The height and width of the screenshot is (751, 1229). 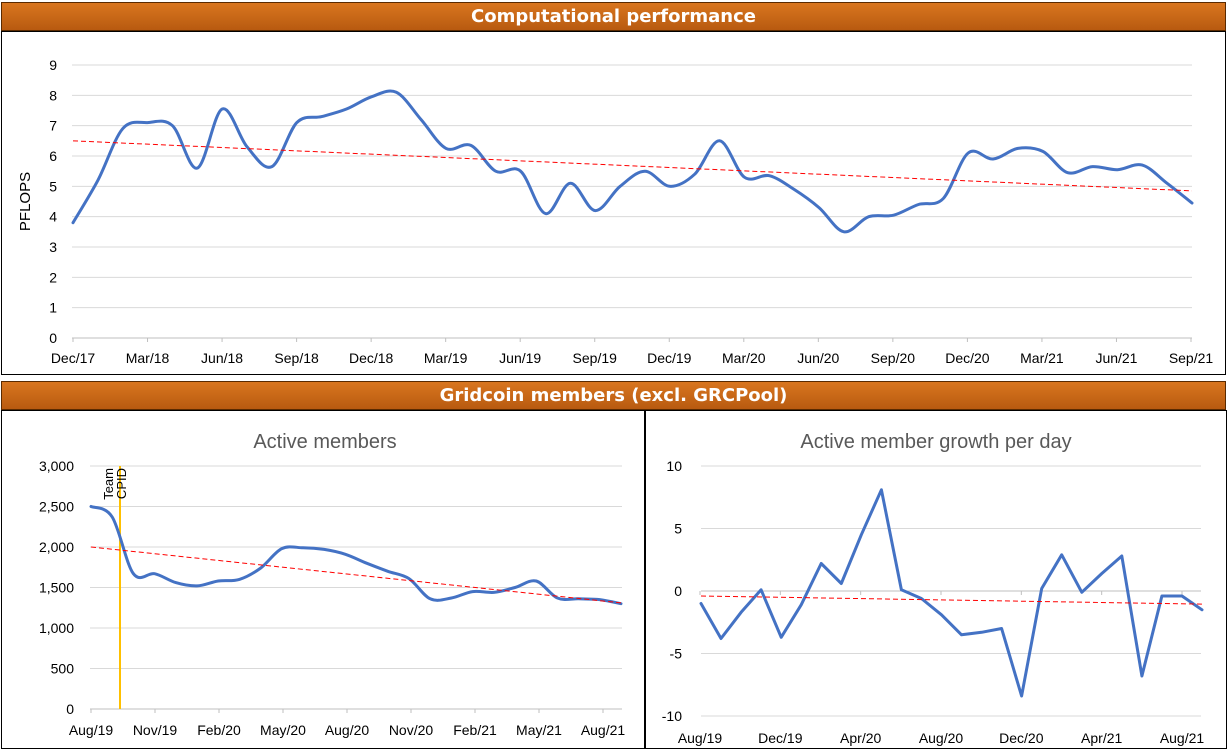 I want to click on y-tick-label: 3, so click(x=53, y=247).